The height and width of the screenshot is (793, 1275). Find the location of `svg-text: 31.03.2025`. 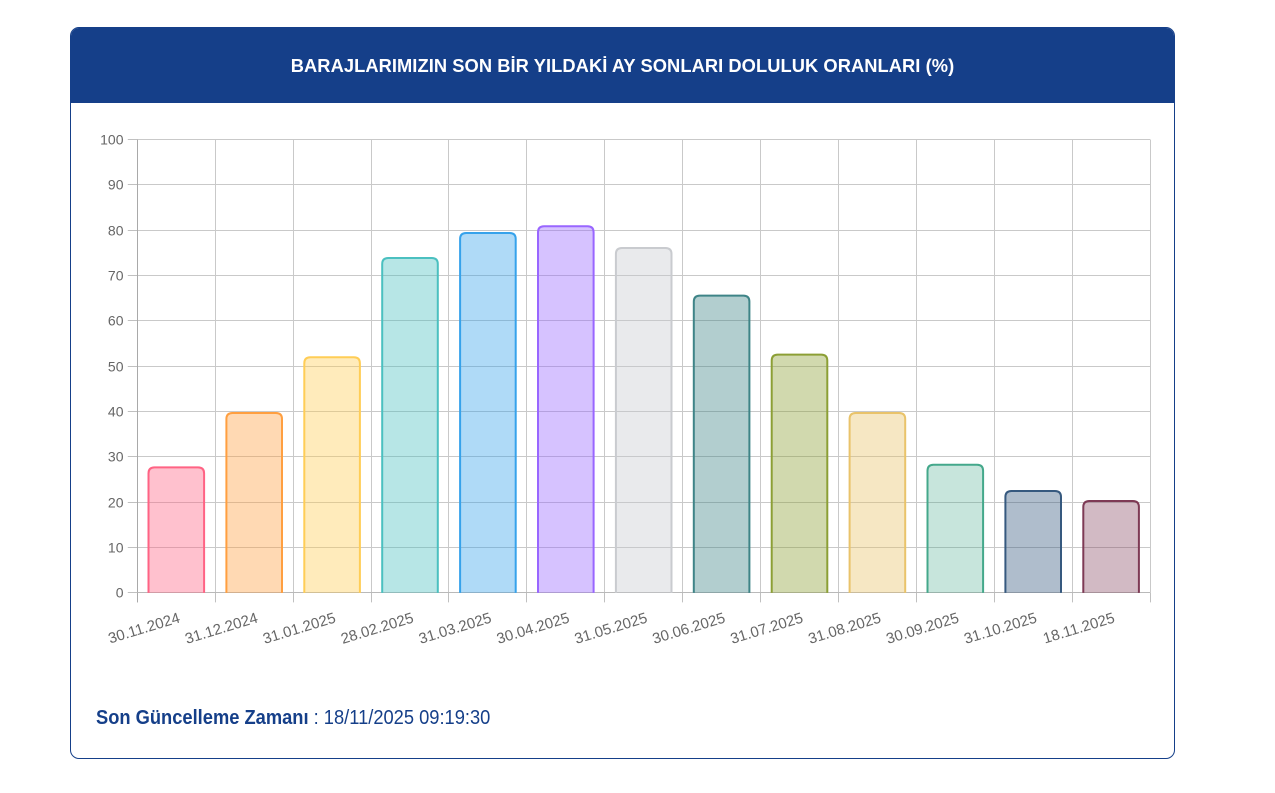

svg-text: 31.03.2025 is located at coordinates (455, 629).